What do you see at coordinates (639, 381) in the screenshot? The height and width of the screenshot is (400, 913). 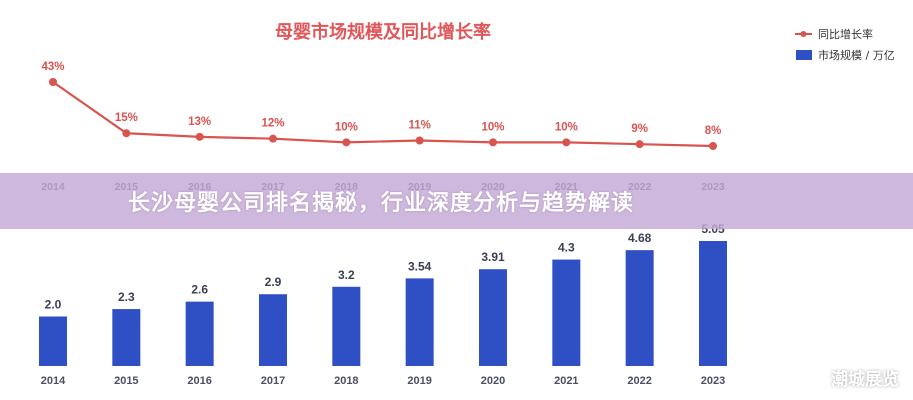 I see `bar-x-tick-label: 2022` at bounding box center [639, 381].